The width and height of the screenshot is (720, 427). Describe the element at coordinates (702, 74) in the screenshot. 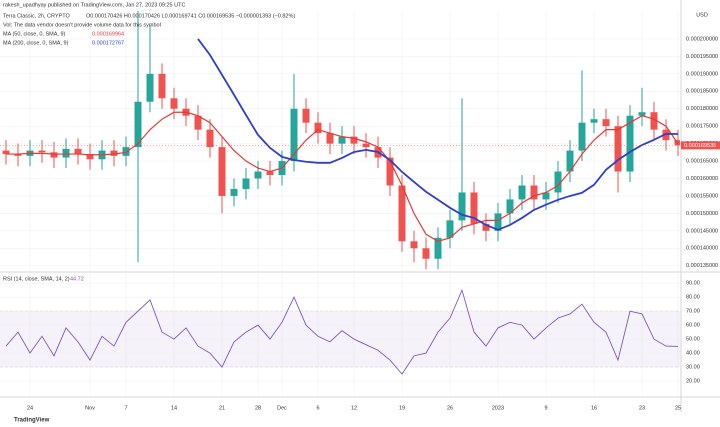

I see `y-tick-label: 0.000190000` at that location.